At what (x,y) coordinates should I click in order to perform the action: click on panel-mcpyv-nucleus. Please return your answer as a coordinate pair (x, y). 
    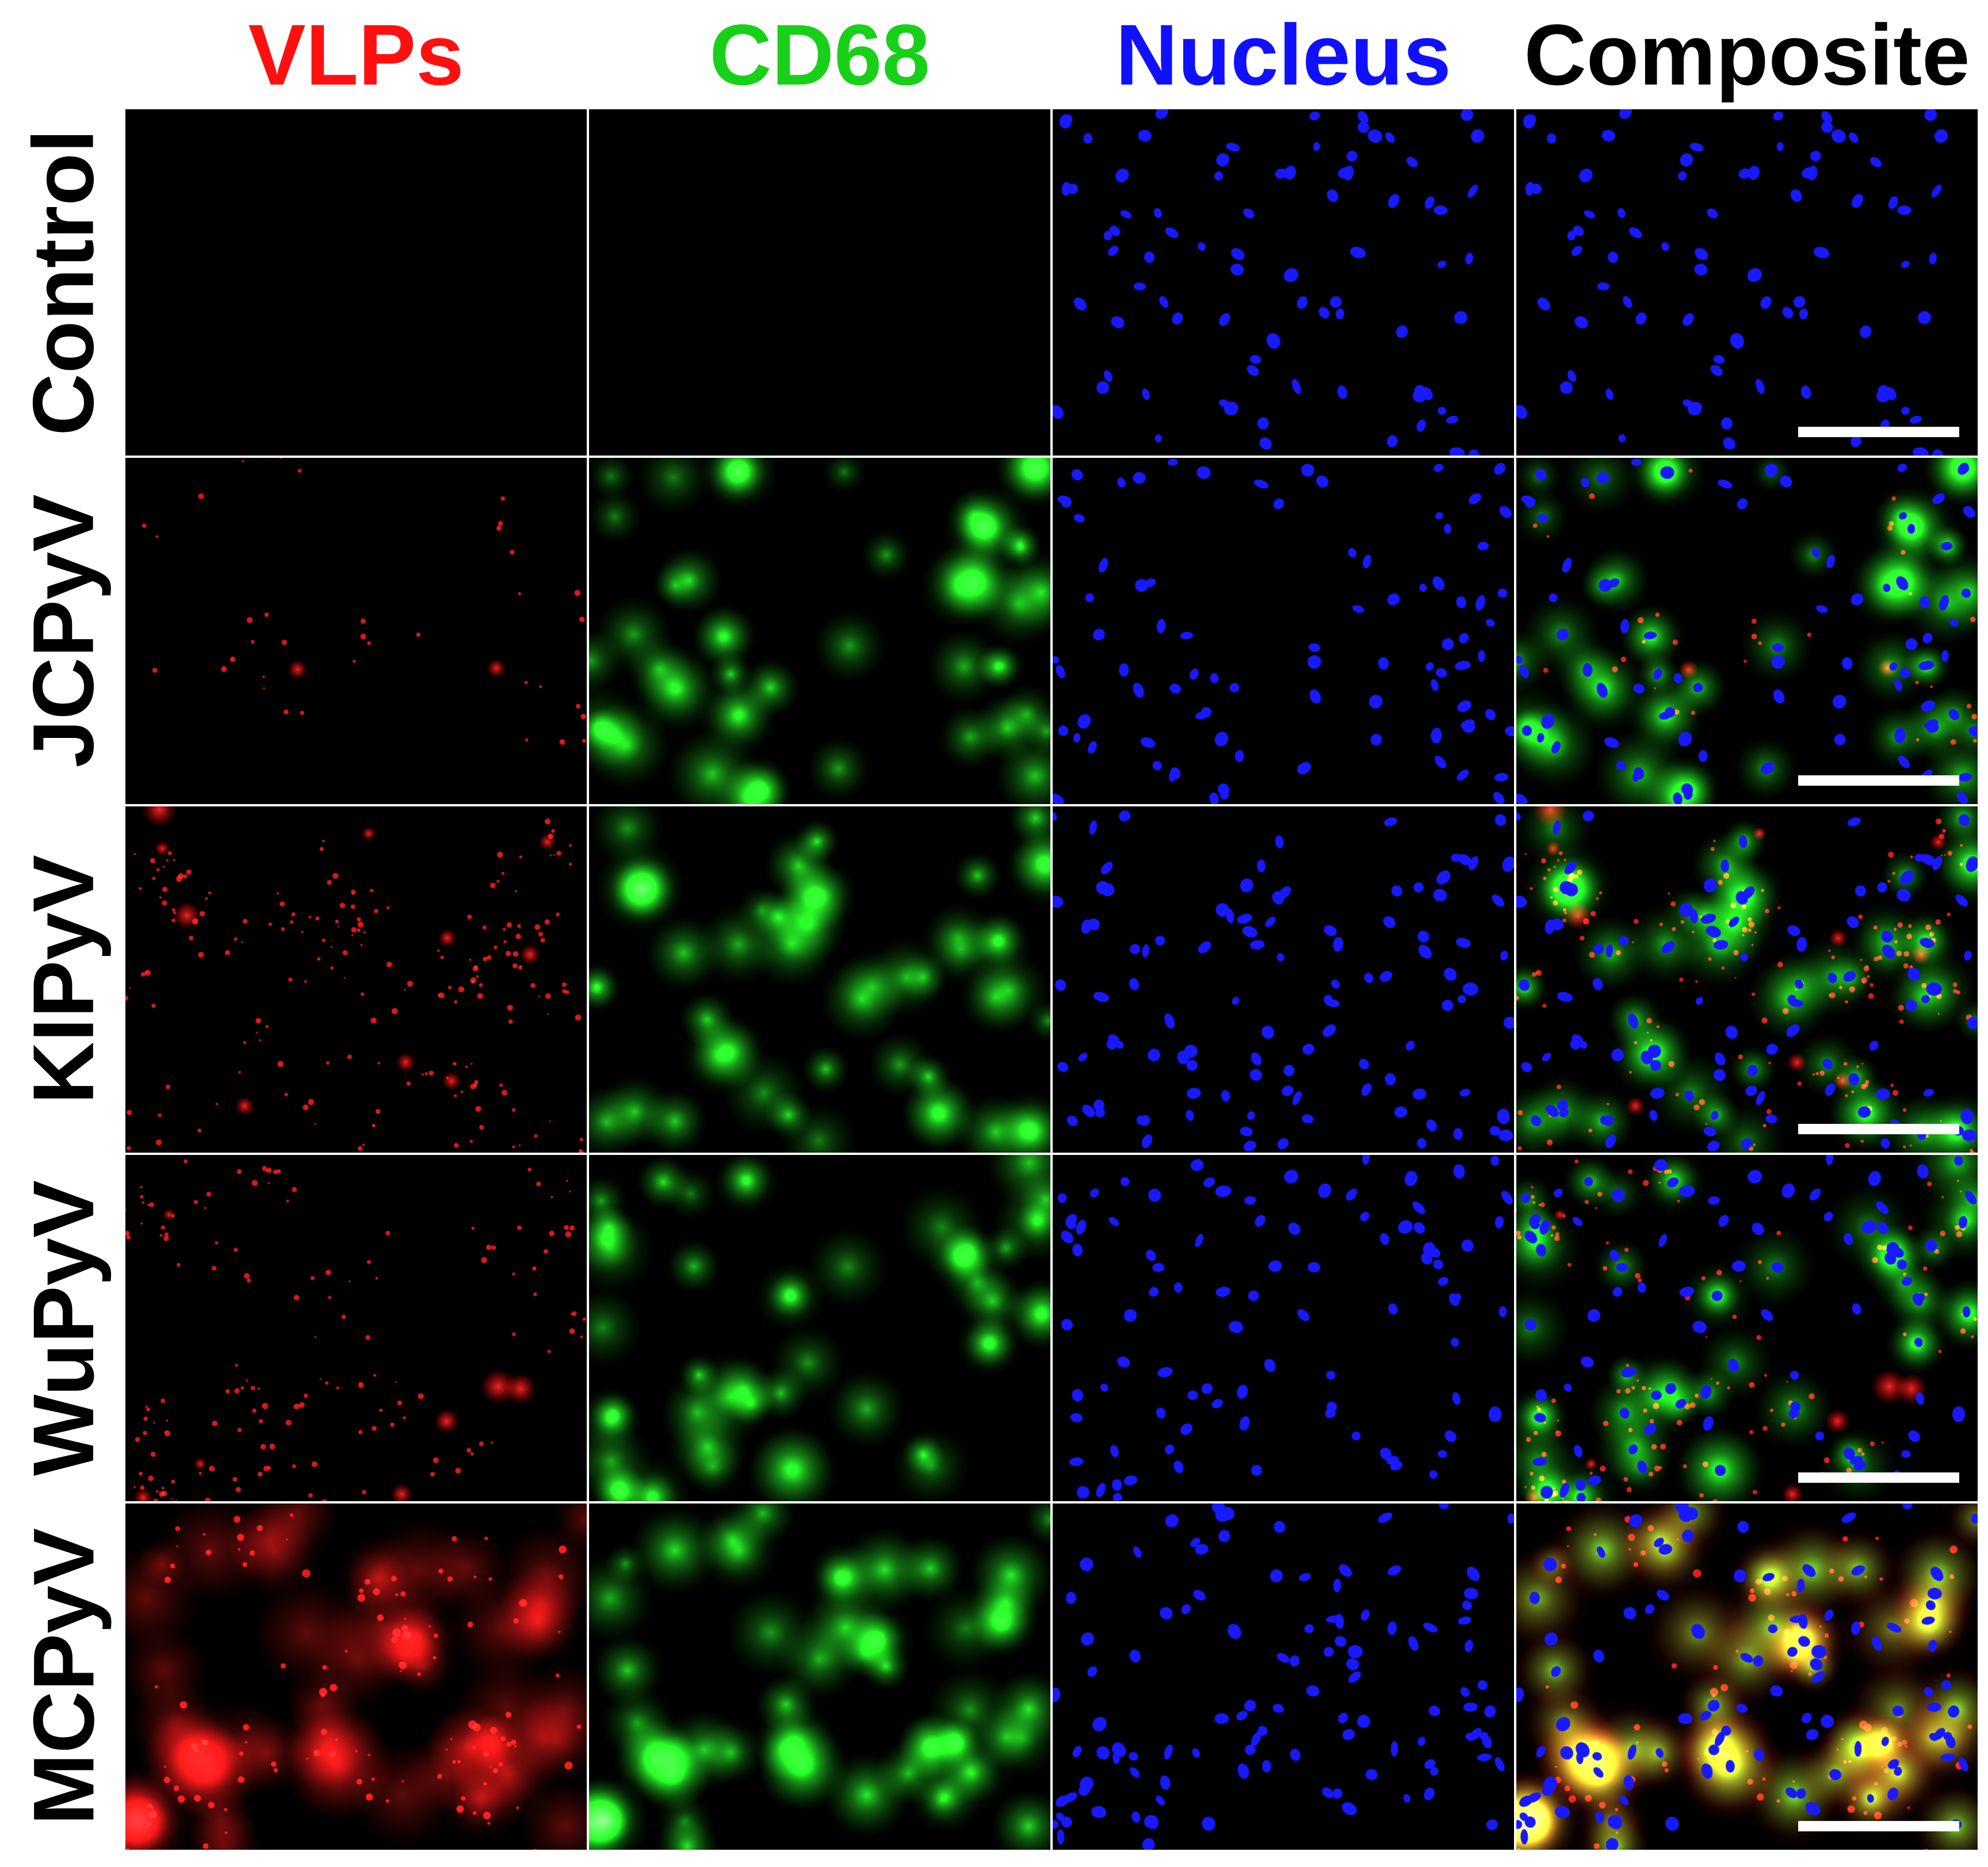
    Looking at the image, I should click on (1284, 1677).